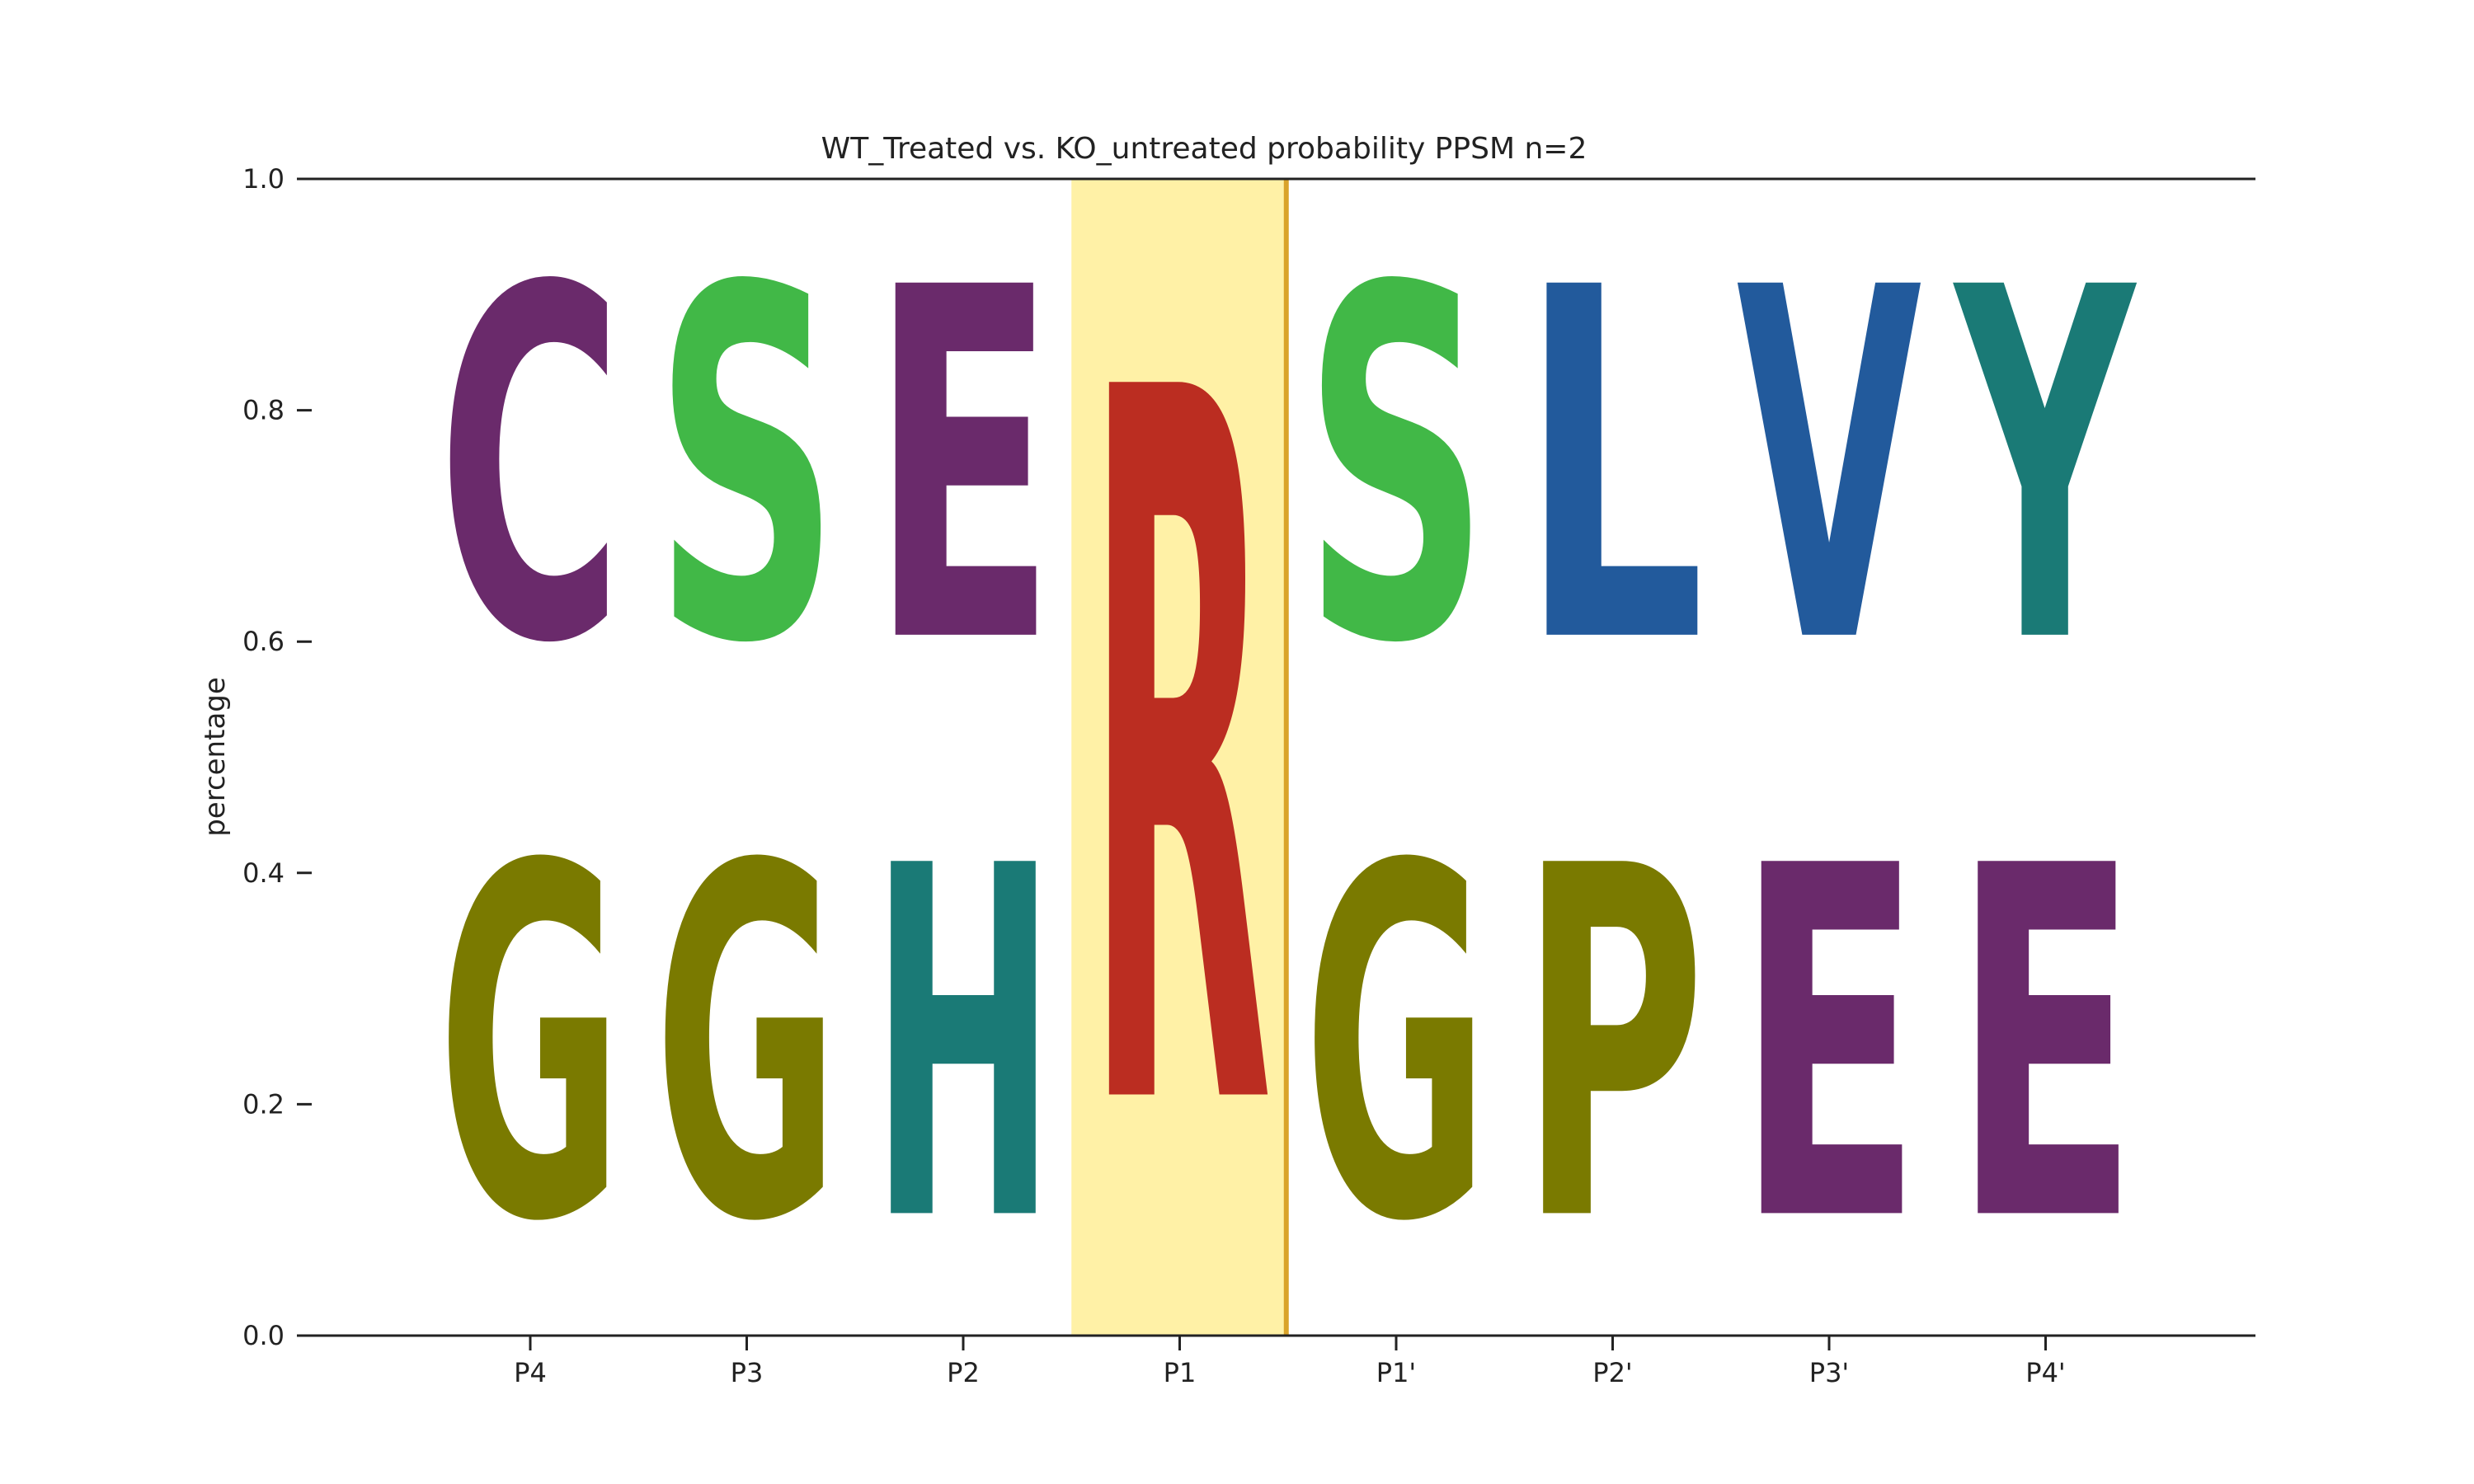 This screenshot has height=1484, width=2474. What do you see at coordinates (1396, 1372) in the screenshot?
I see `x-tick-label: P1'` at bounding box center [1396, 1372].